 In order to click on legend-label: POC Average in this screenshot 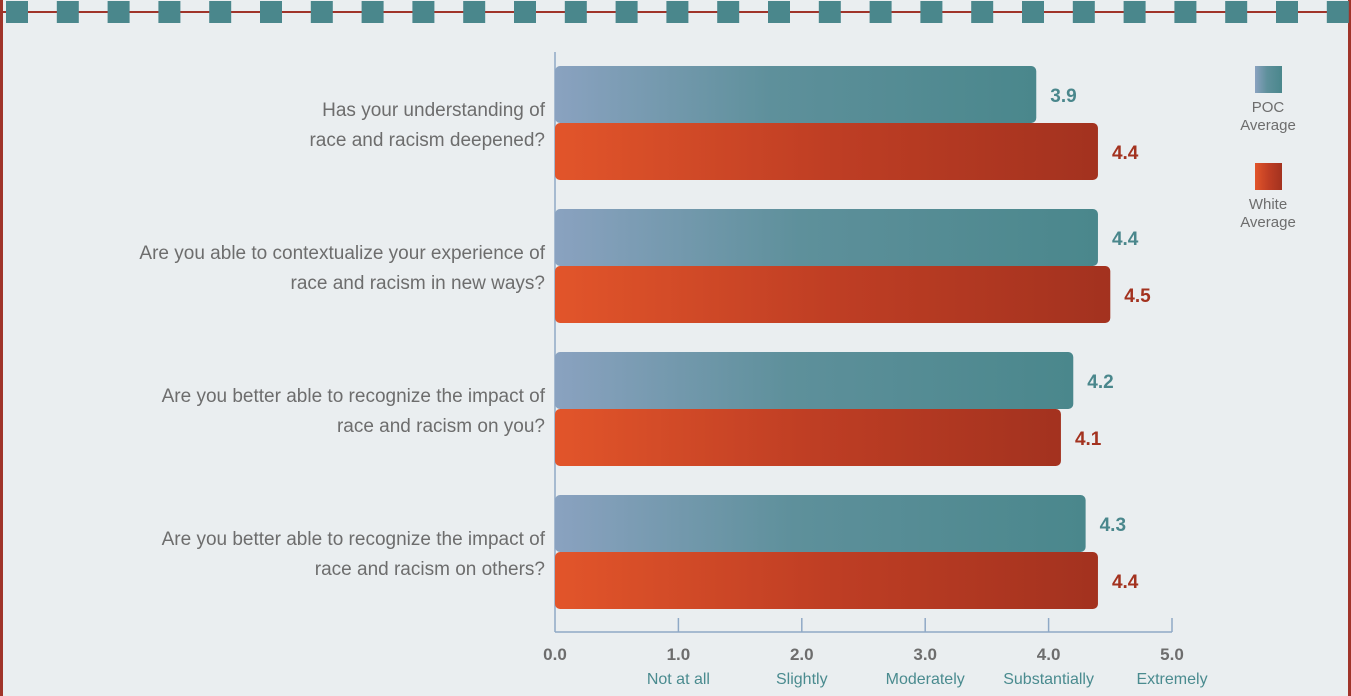, I will do `click(1268, 116)`.